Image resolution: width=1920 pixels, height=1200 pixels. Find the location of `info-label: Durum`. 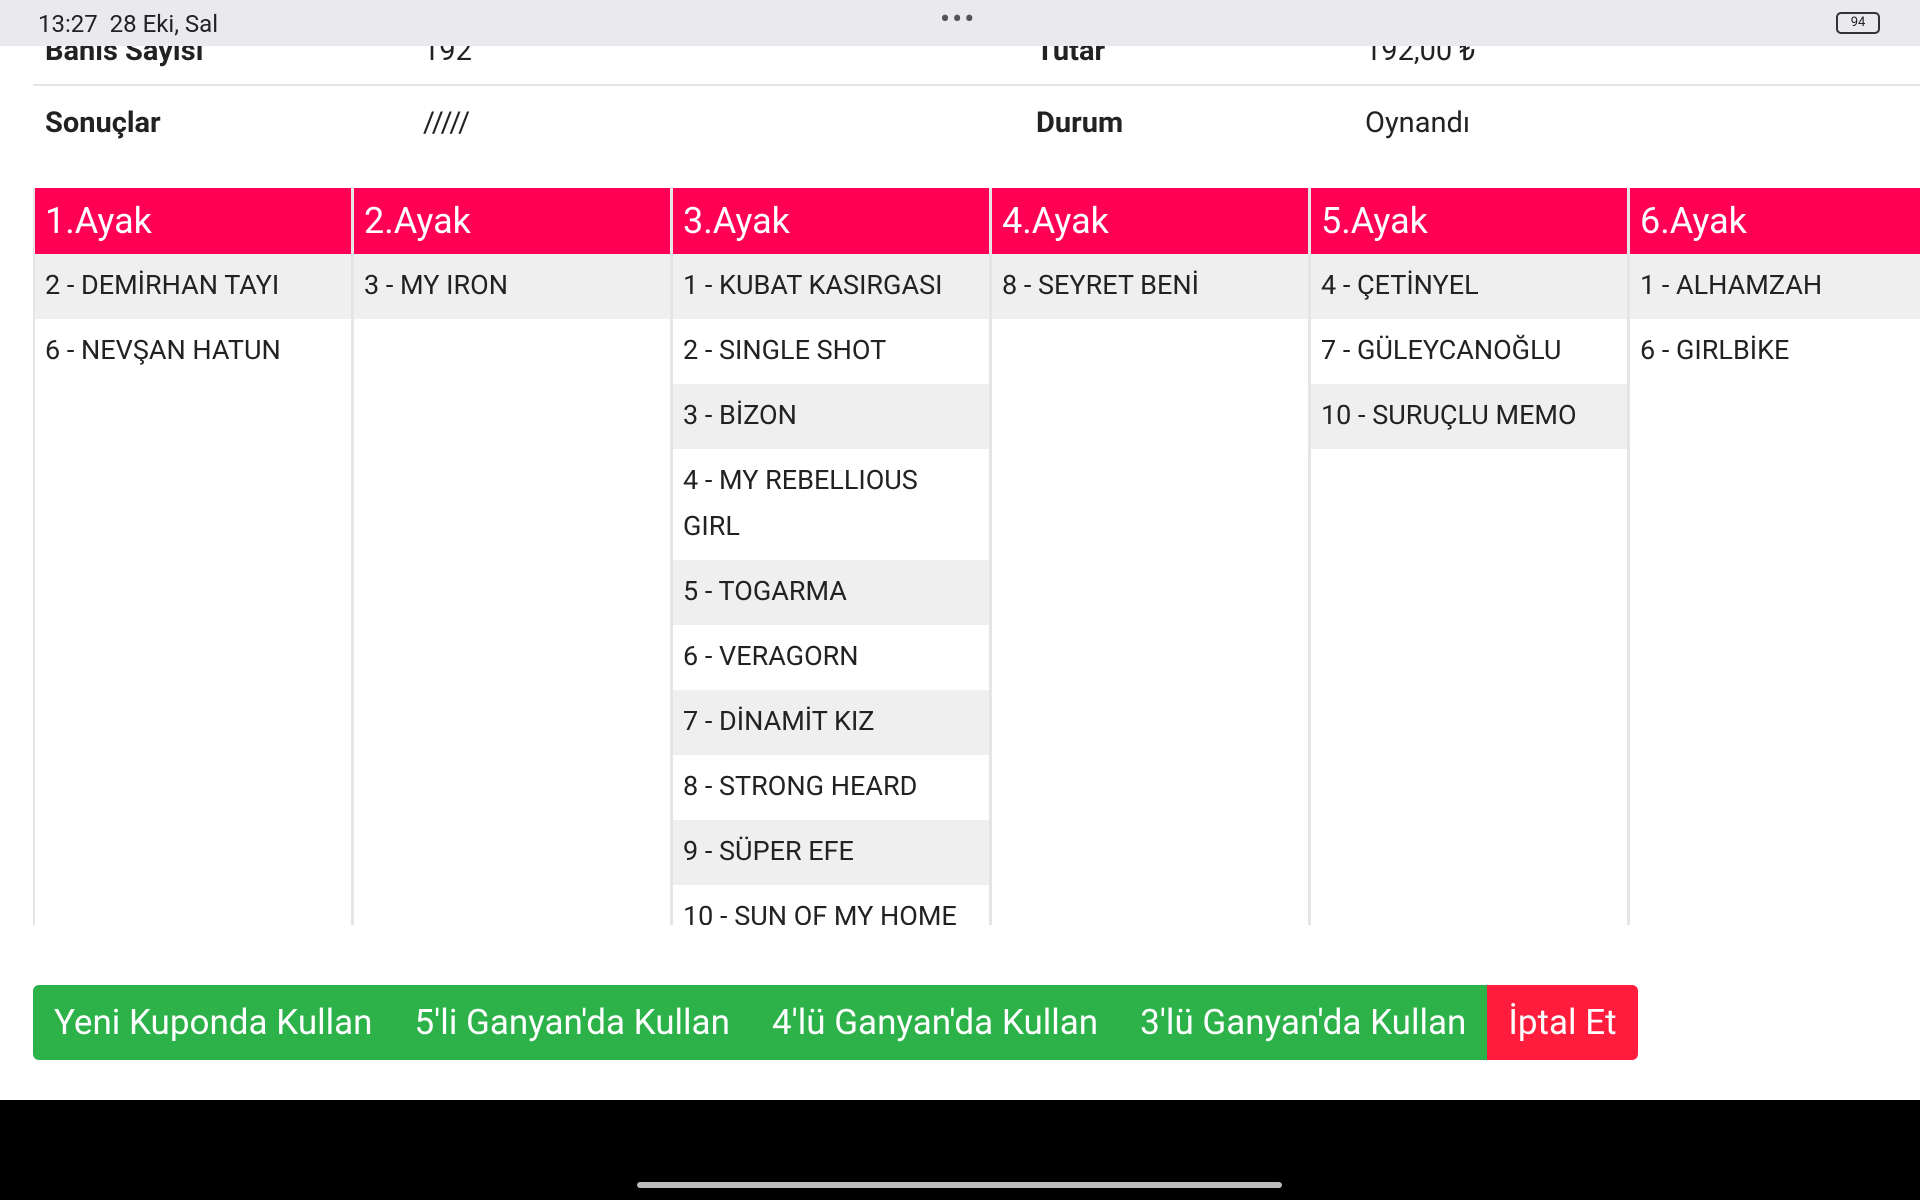

info-label: Durum is located at coordinates (1080, 123).